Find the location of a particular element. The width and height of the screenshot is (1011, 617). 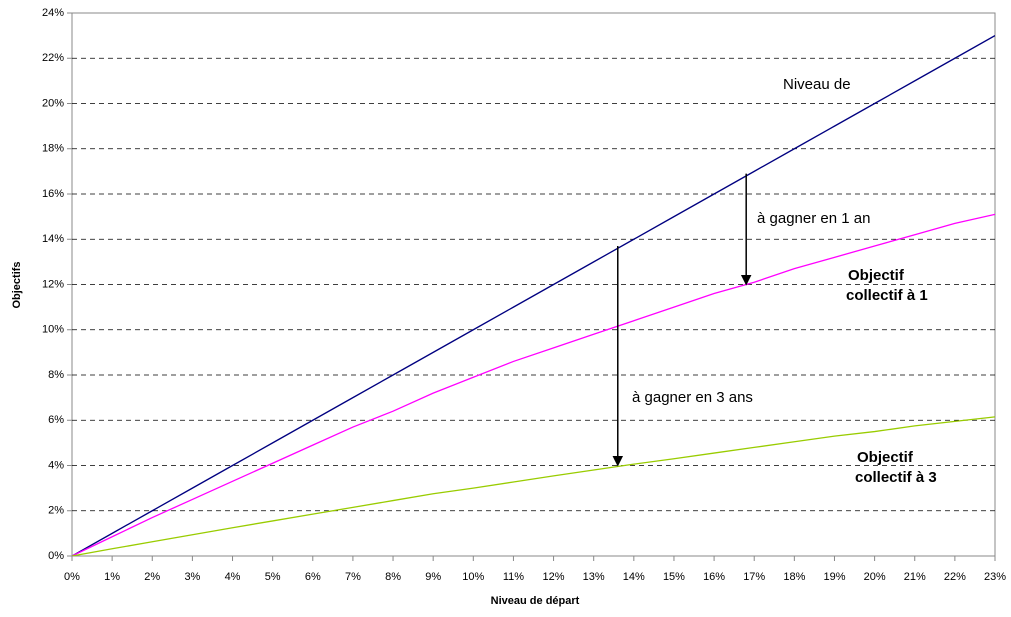

y-tick-label: 8% is located at coordinates (56, 375).